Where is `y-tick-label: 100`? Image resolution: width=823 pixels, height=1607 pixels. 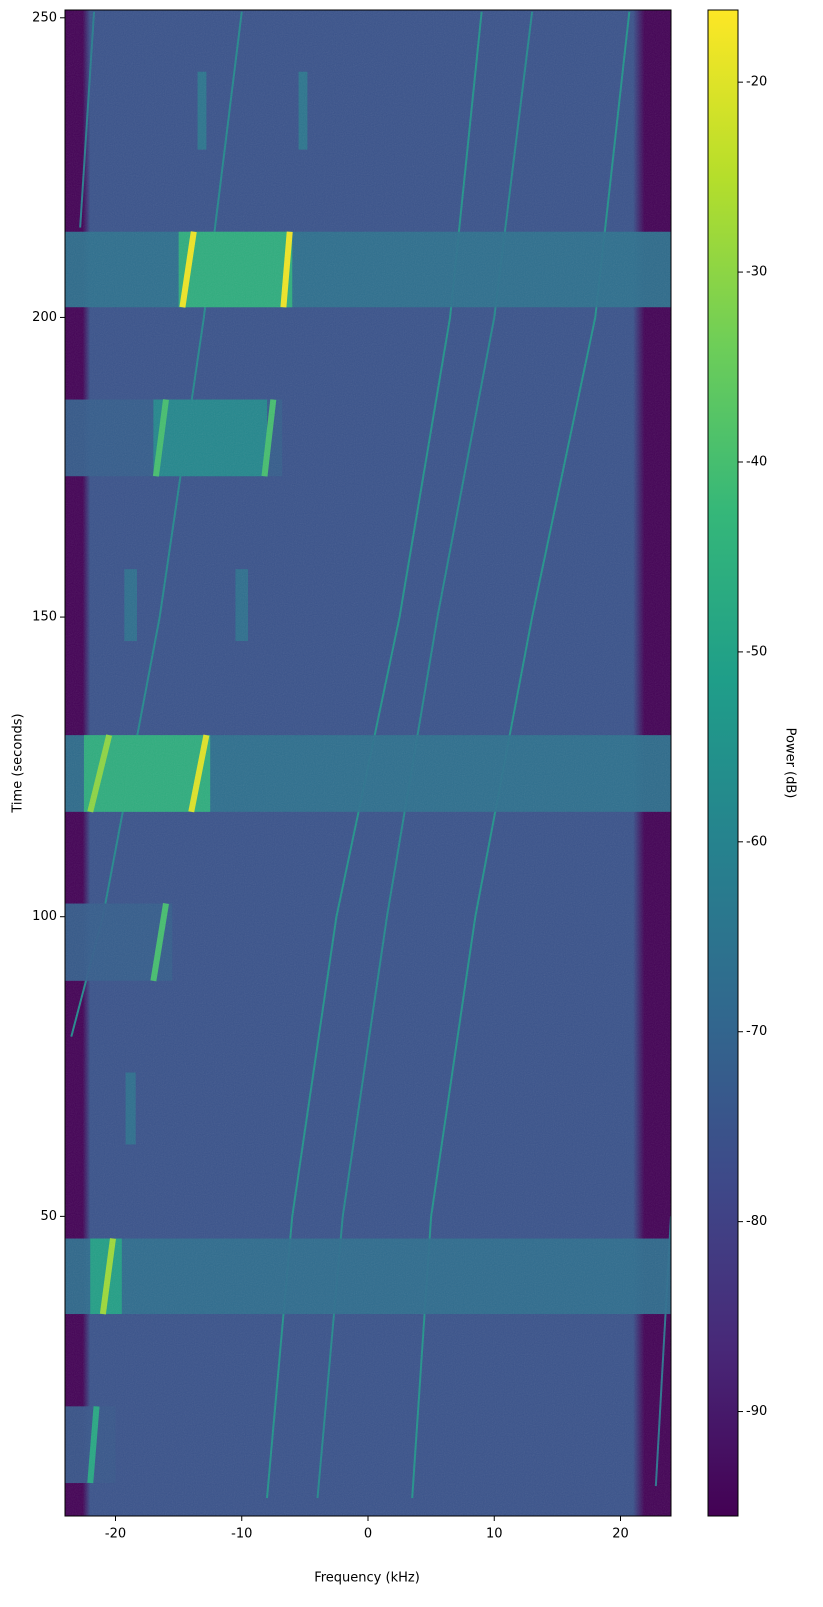
y-tick-label: 100 is located at coordinates (44, 916).